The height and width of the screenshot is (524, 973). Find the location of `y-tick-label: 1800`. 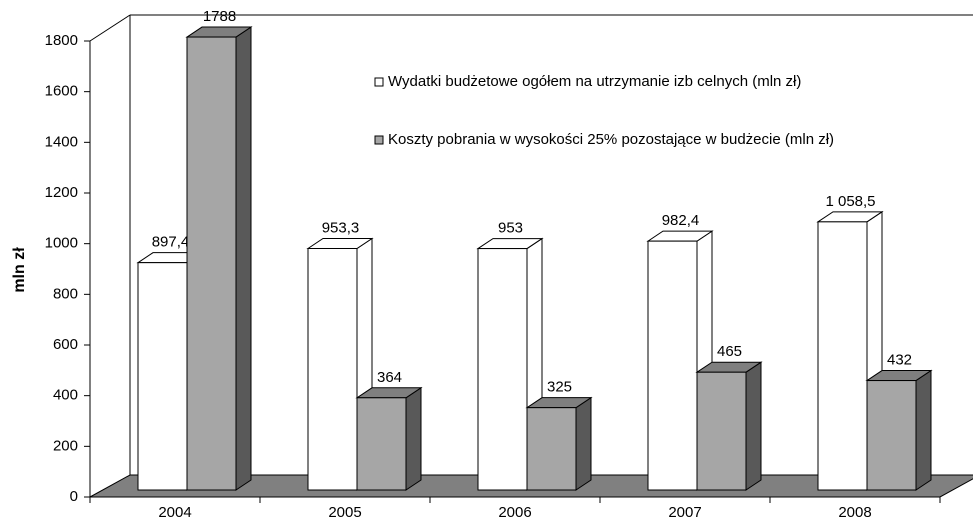

y-tick-label: 1800 is located at coordinates (61, 40).